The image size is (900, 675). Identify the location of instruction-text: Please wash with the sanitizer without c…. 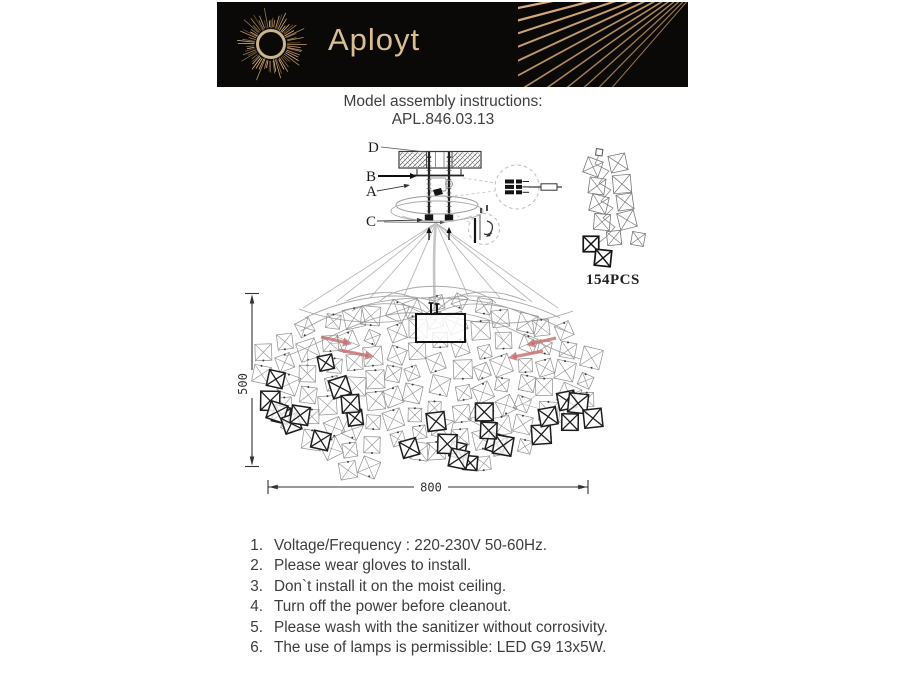
(441, 627).